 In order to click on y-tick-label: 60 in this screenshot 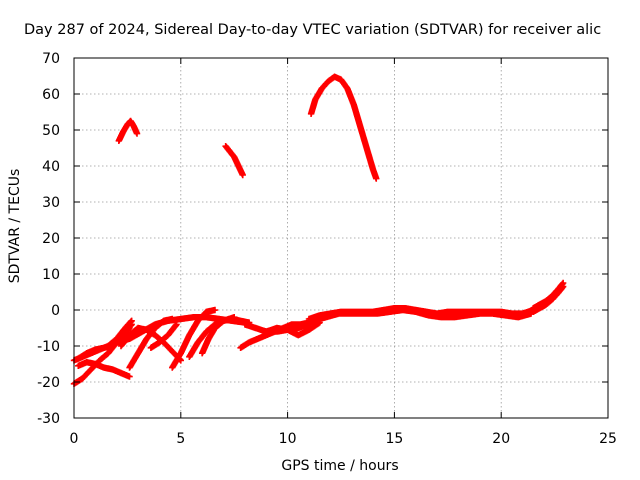, I will do `click(51, 95)`.